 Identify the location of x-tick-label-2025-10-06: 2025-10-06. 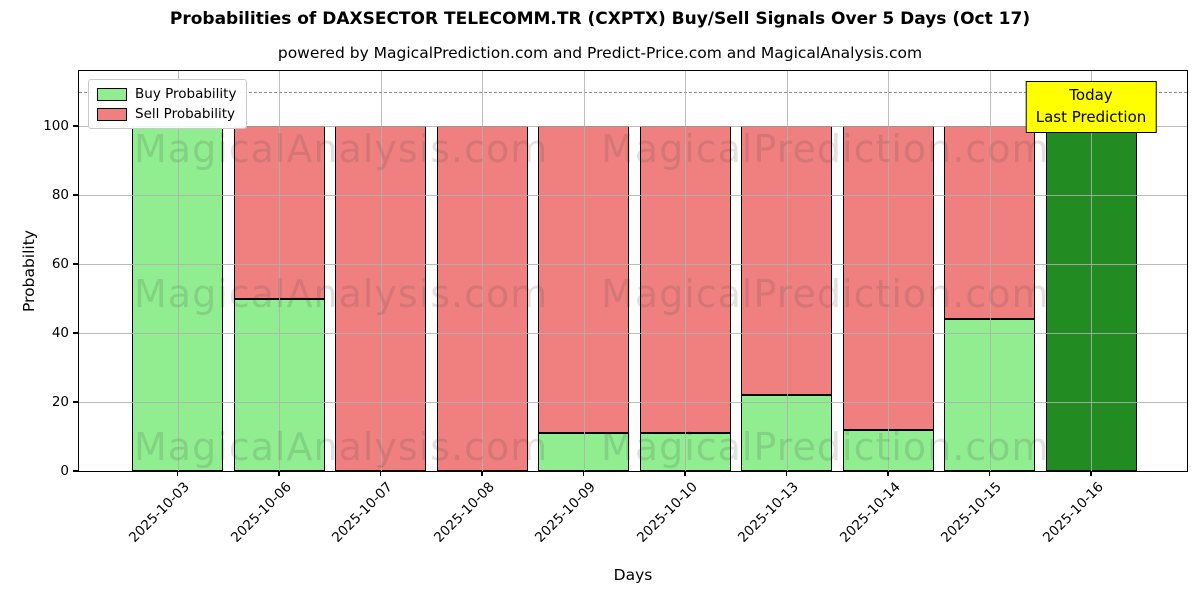
(261, 512).